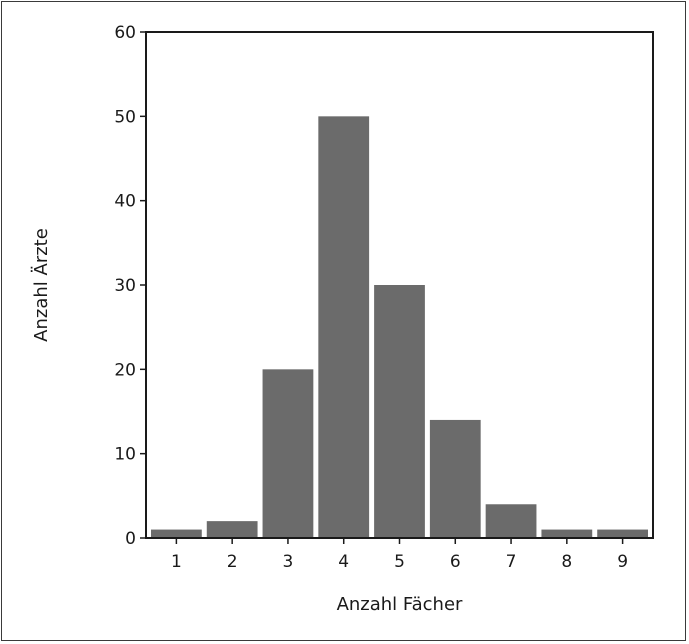  What do you see at coordinates (176, 562) in the screenshot?
I see `x-tick-label: 1` at bounding box center [176, 562].